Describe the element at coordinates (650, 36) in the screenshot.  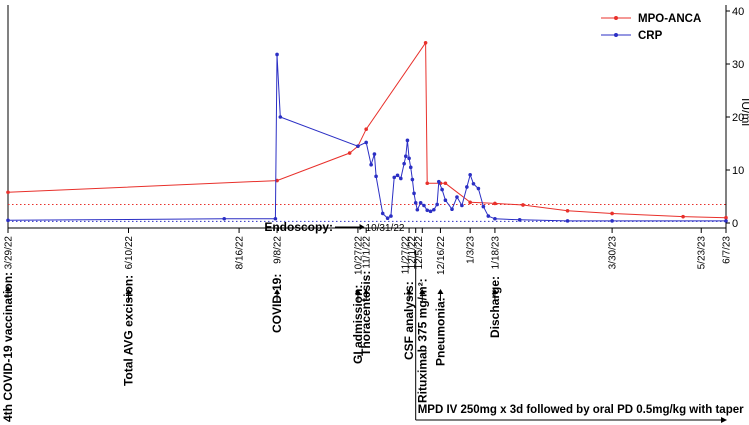
I see `legend-label: CRP` at that location.